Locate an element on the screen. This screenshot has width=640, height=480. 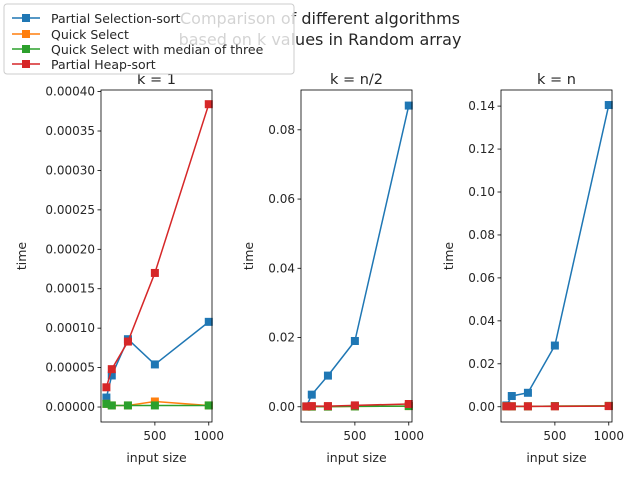
ytick-label-k-n2-0: 0.00 is located at coordinates (281, 407).